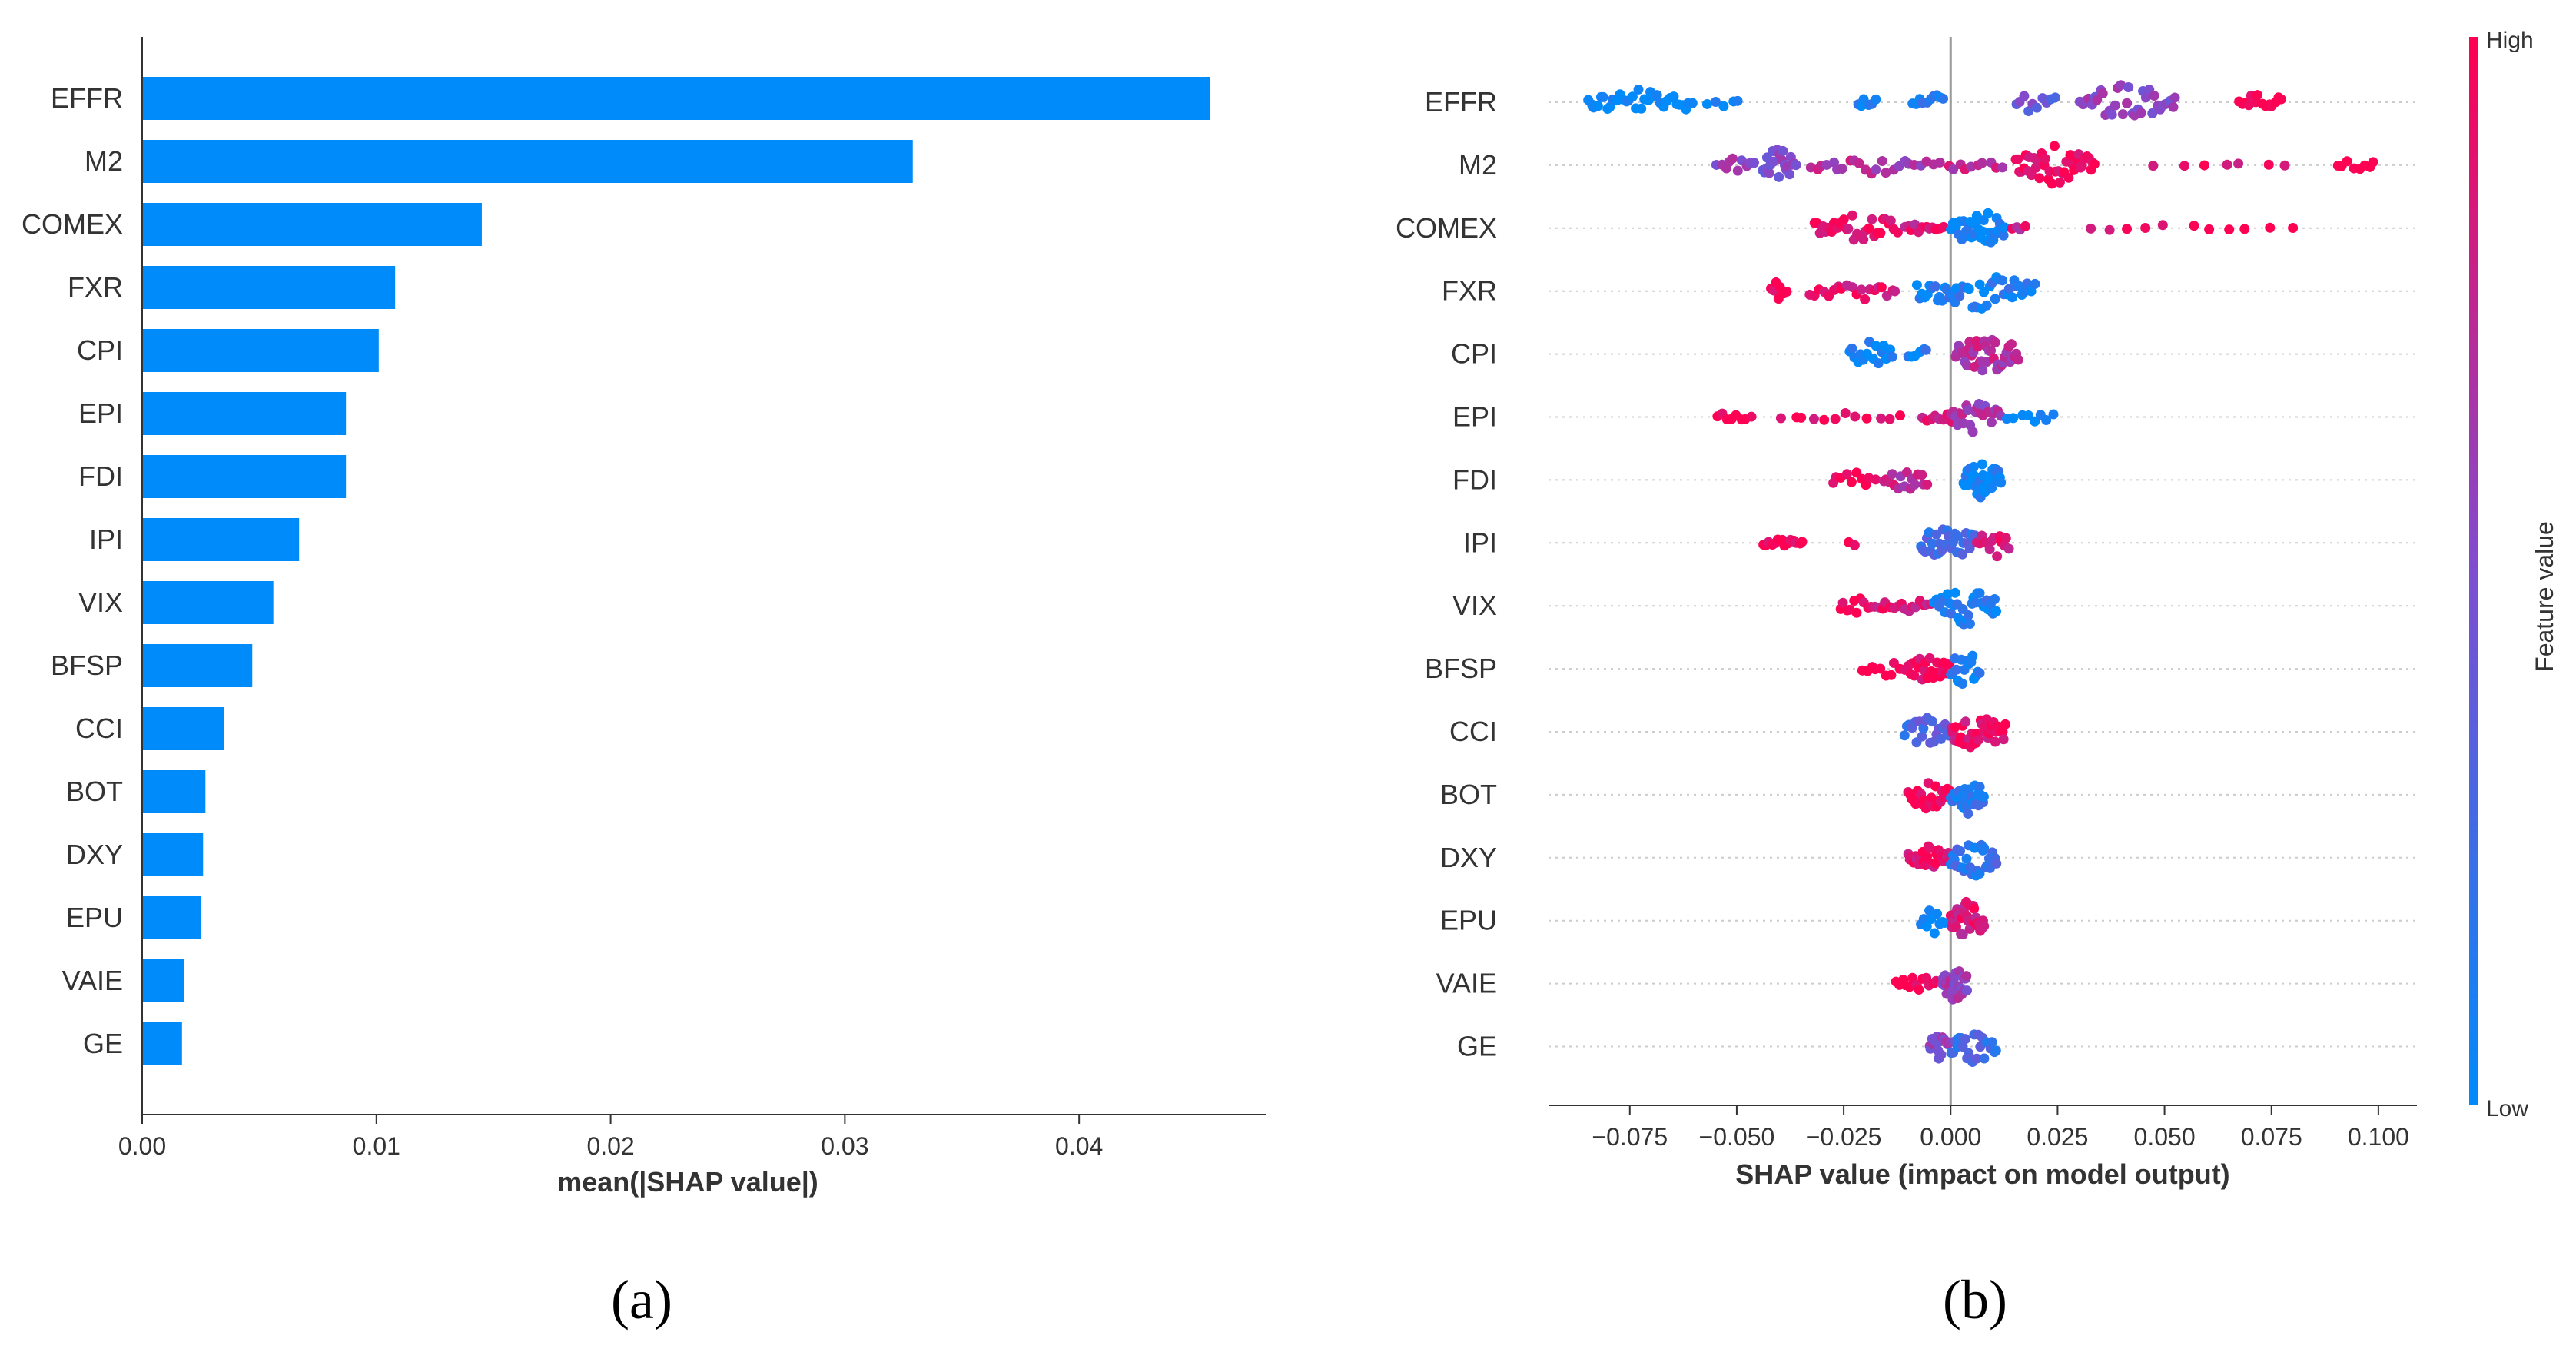 This screenshot has width=2576, height=1349. Describe the element at coordinates (106, 539) in the screenshot. I see `y-label-ipi: IPI` at that location.